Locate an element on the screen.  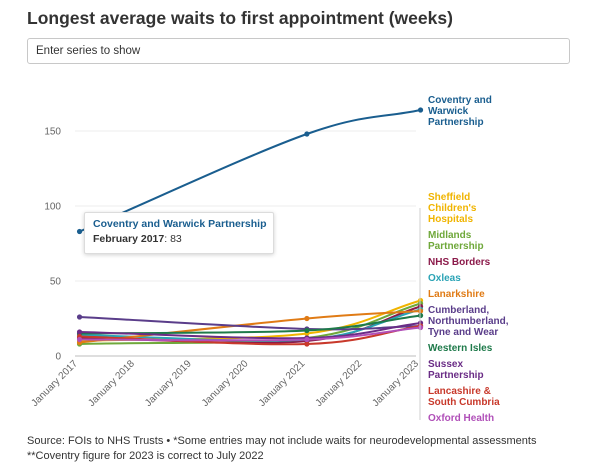
series-label-coventry: Warwick is located at coordinates (448, 111).